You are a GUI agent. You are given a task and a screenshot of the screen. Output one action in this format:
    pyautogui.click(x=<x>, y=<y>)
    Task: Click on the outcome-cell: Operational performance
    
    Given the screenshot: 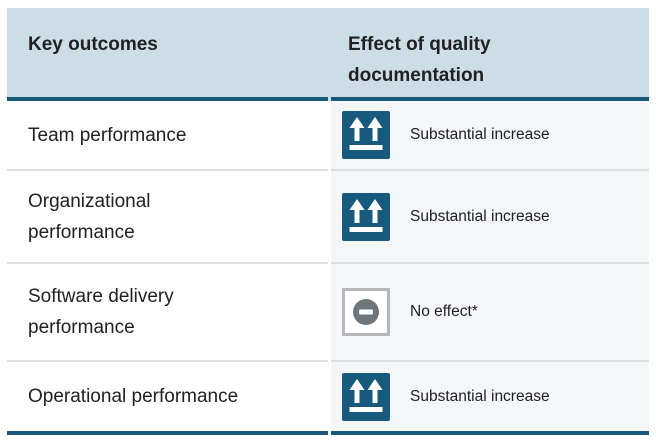 What is the action you would take?
    pyautogui.click(x=167, y=398)
    